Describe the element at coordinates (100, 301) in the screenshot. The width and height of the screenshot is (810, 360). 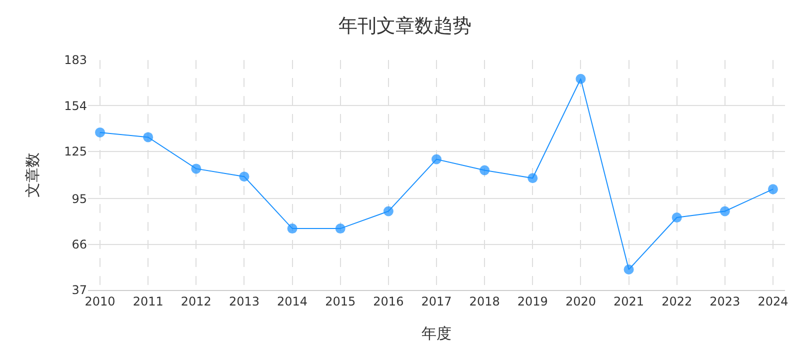
I see `x-tick-label: 2010` at that location.